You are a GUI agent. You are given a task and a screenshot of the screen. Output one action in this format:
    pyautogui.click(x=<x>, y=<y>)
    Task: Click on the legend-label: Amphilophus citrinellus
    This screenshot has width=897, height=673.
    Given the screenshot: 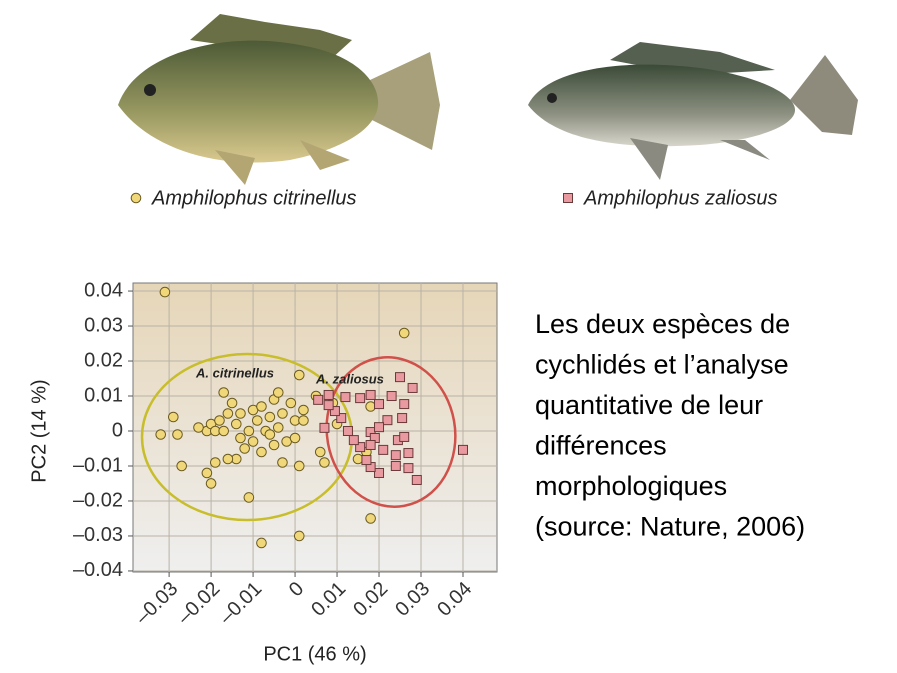 What is the action you would take?
    pyautogui.click(x=254, y=198)
    